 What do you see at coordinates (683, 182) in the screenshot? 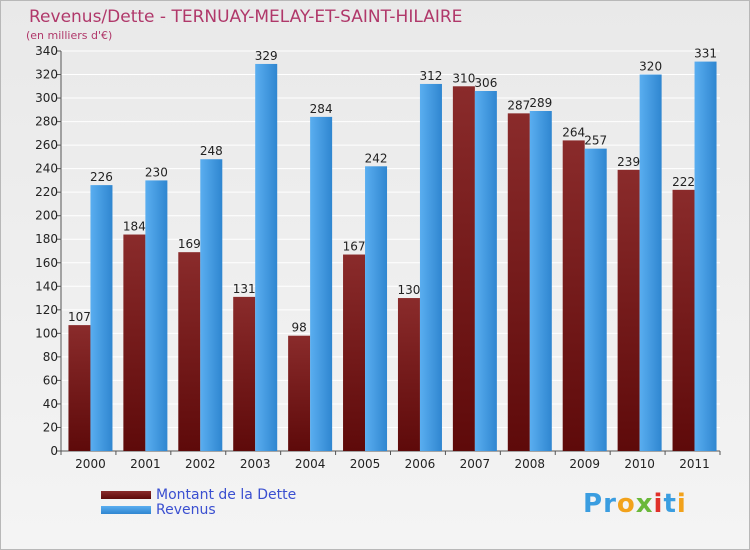
I see `data-label-debt: 222` at bounding box center [683, 182].